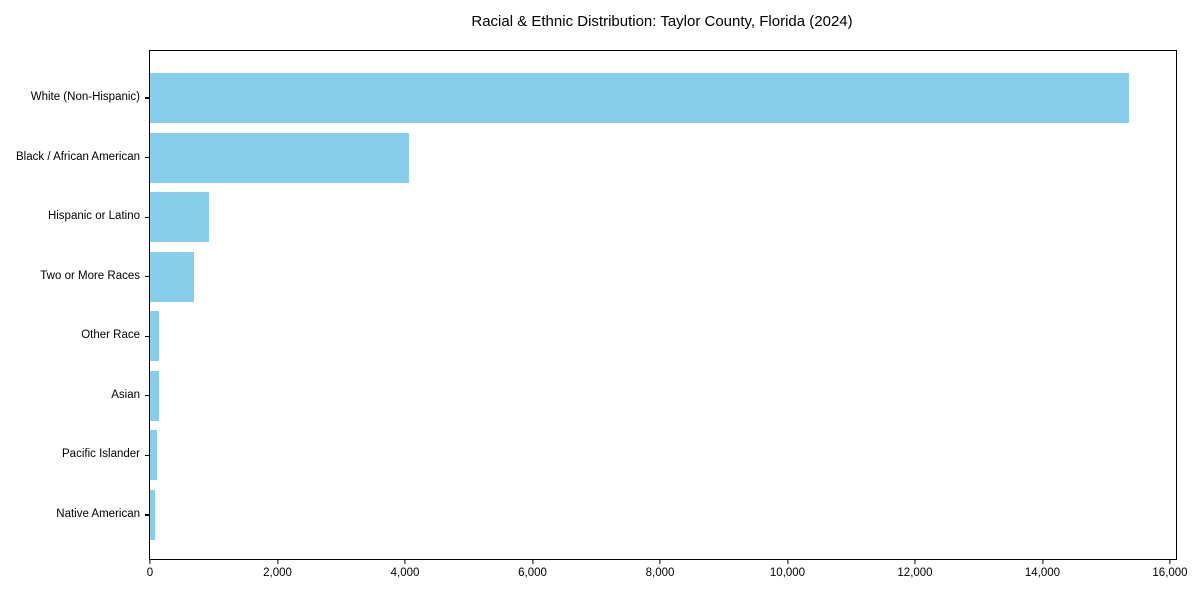 The height and width of the screenshot is (600, 1200). I want to click on bar-black-african-american, so click(279, 157).